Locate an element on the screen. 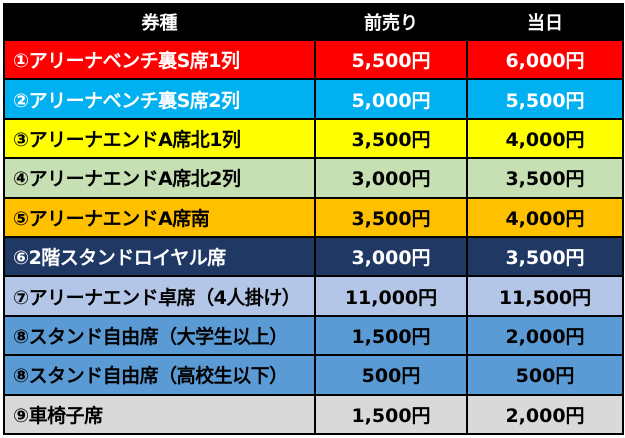 The image size is (625, 438). ticket-name: ⑧スタンド自由席（高校生以下） is located at coordinates (159, 375).